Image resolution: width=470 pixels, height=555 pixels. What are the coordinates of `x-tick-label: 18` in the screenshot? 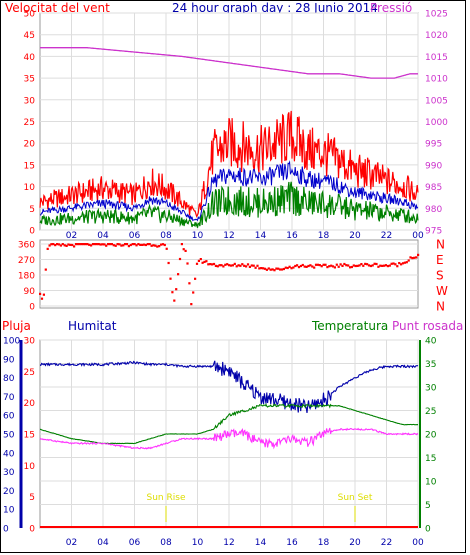 It's located at (324, 236).